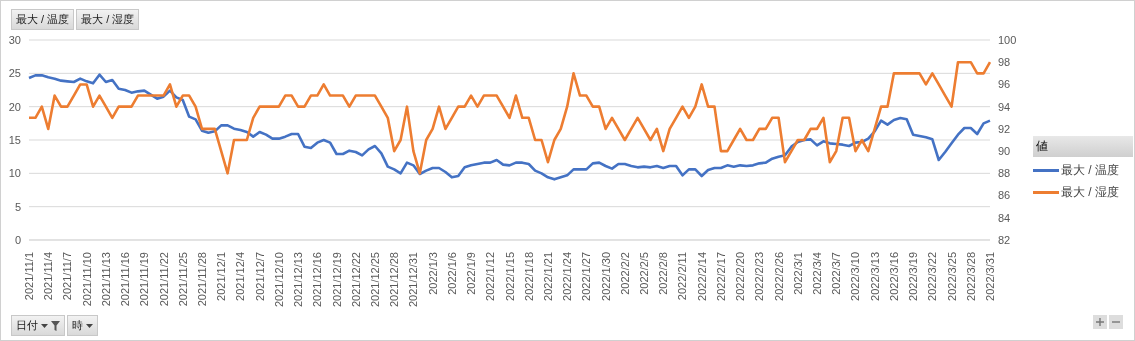  I want to click on x-tick-label: 2022/2/5, so click(644, 273).